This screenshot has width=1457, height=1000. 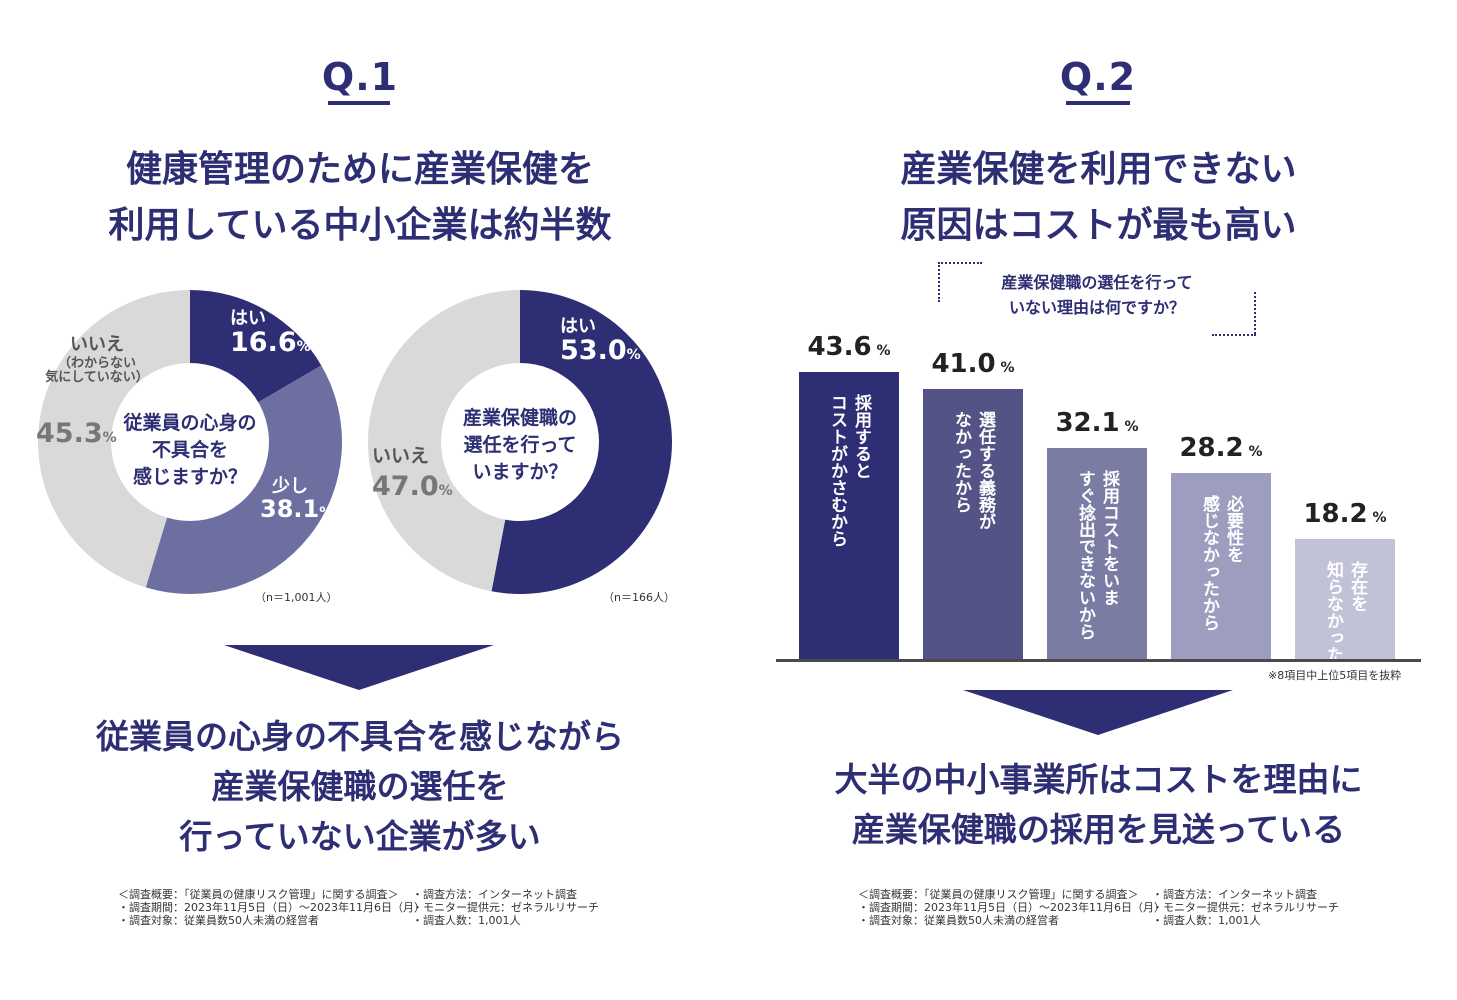 I want to click on donut1-chart, so click(x=190, y=442).